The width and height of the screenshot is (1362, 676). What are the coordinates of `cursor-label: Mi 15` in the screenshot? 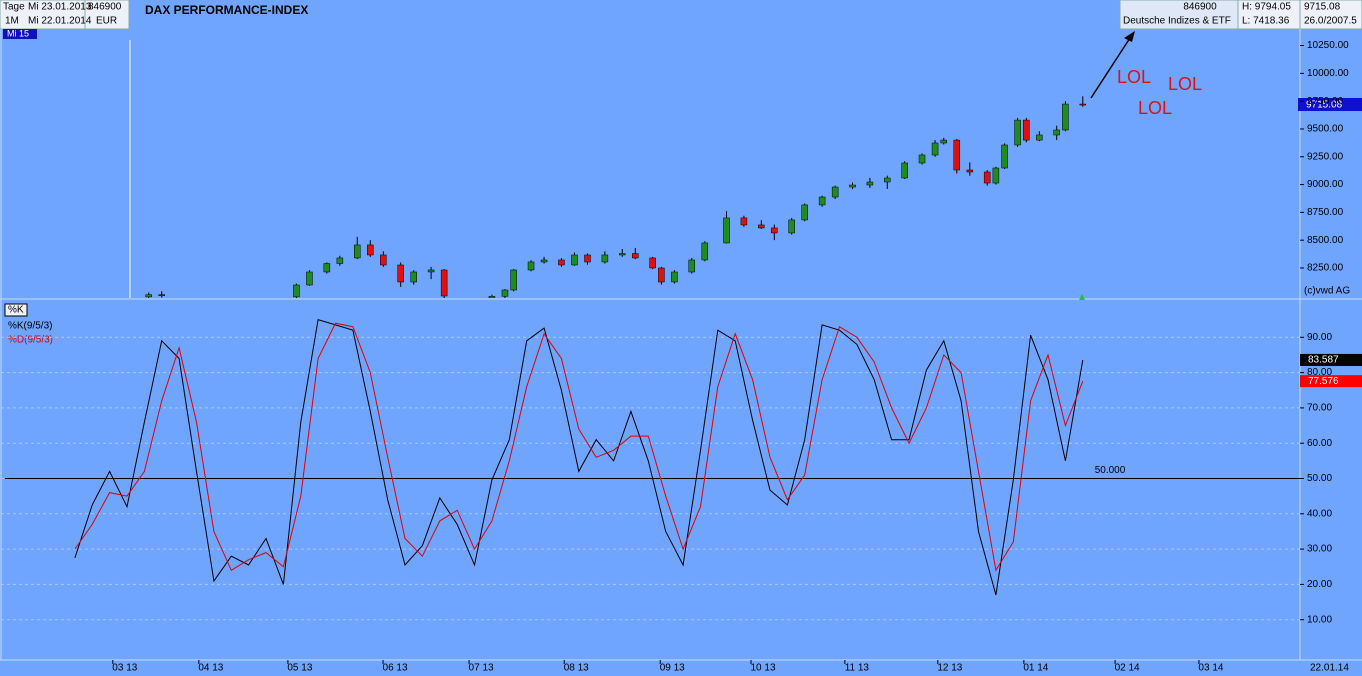 It's located at (18, 33).